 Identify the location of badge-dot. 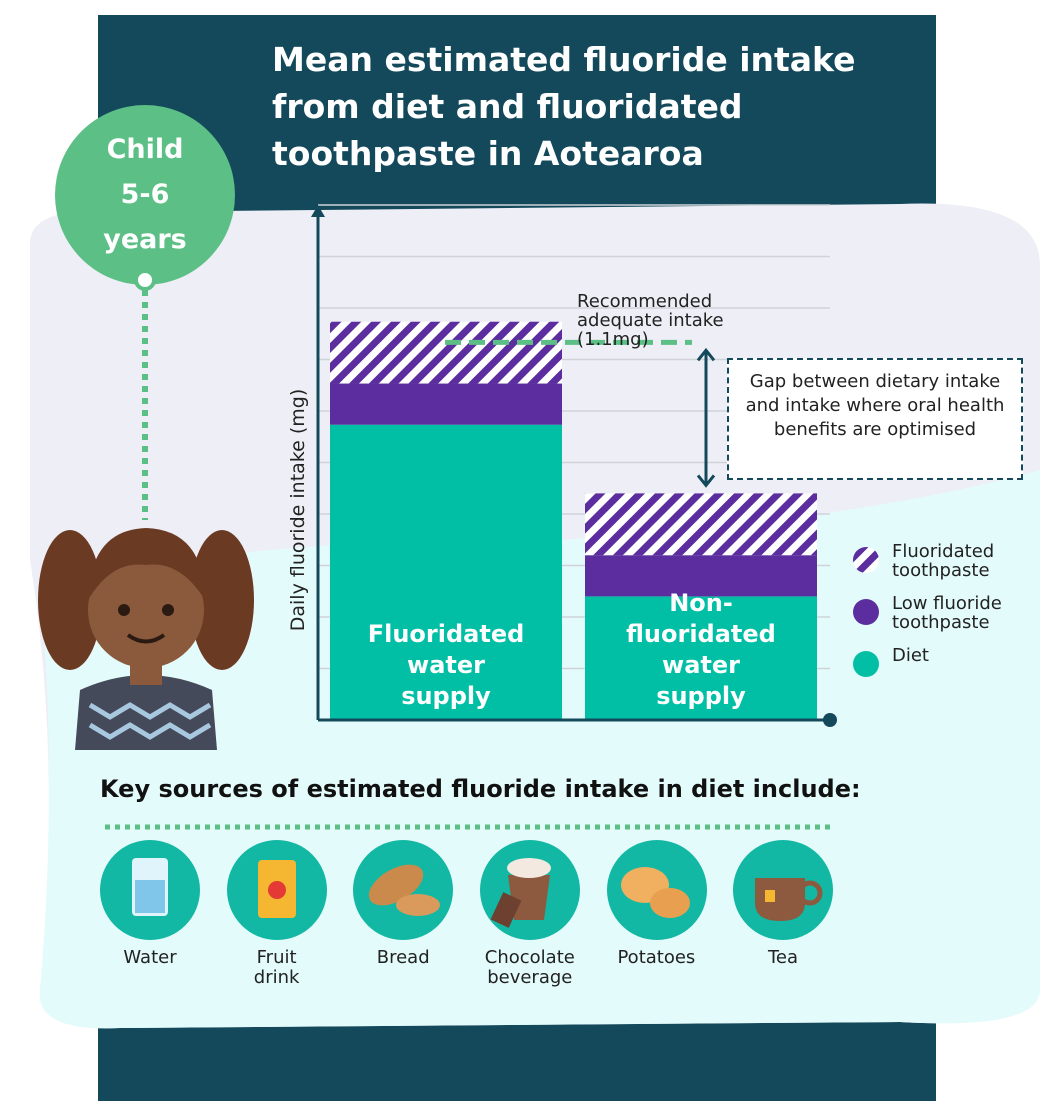
(145, 280).